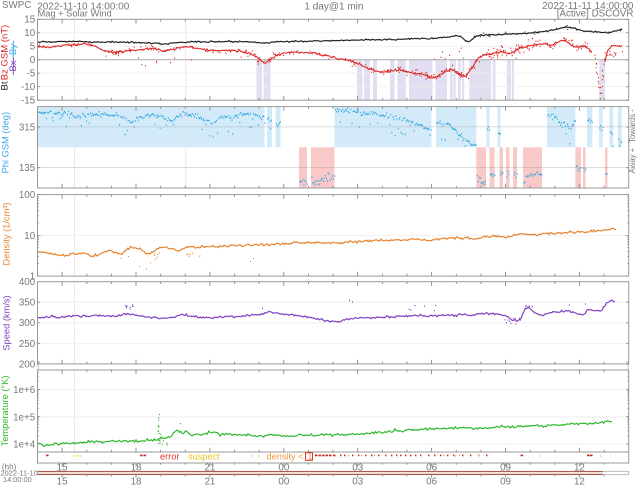 The width and height of the screenshot is (640, 485). I want to click on svg-text: -By-, so click(13, 49).